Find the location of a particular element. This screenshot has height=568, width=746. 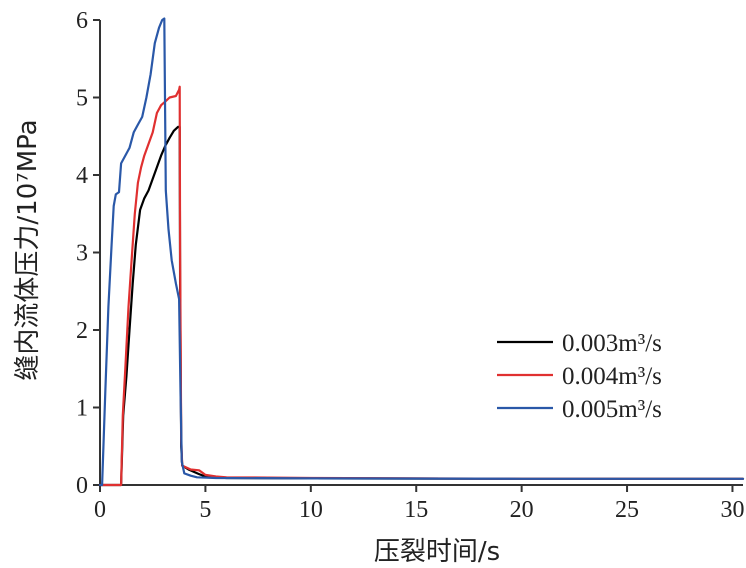

x-tick-label: 20 is located at coordinates (522, 510).